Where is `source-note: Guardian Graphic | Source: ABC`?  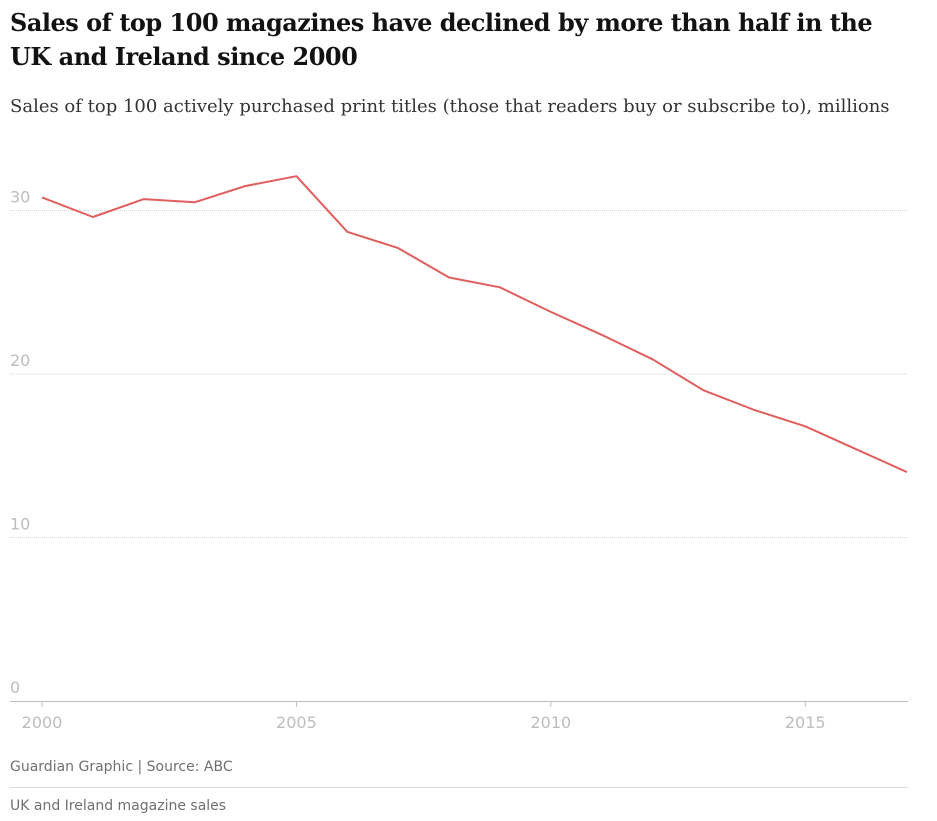 source-note: Guardian Graphic | Source: ABC is located at coordinates (121, 767).